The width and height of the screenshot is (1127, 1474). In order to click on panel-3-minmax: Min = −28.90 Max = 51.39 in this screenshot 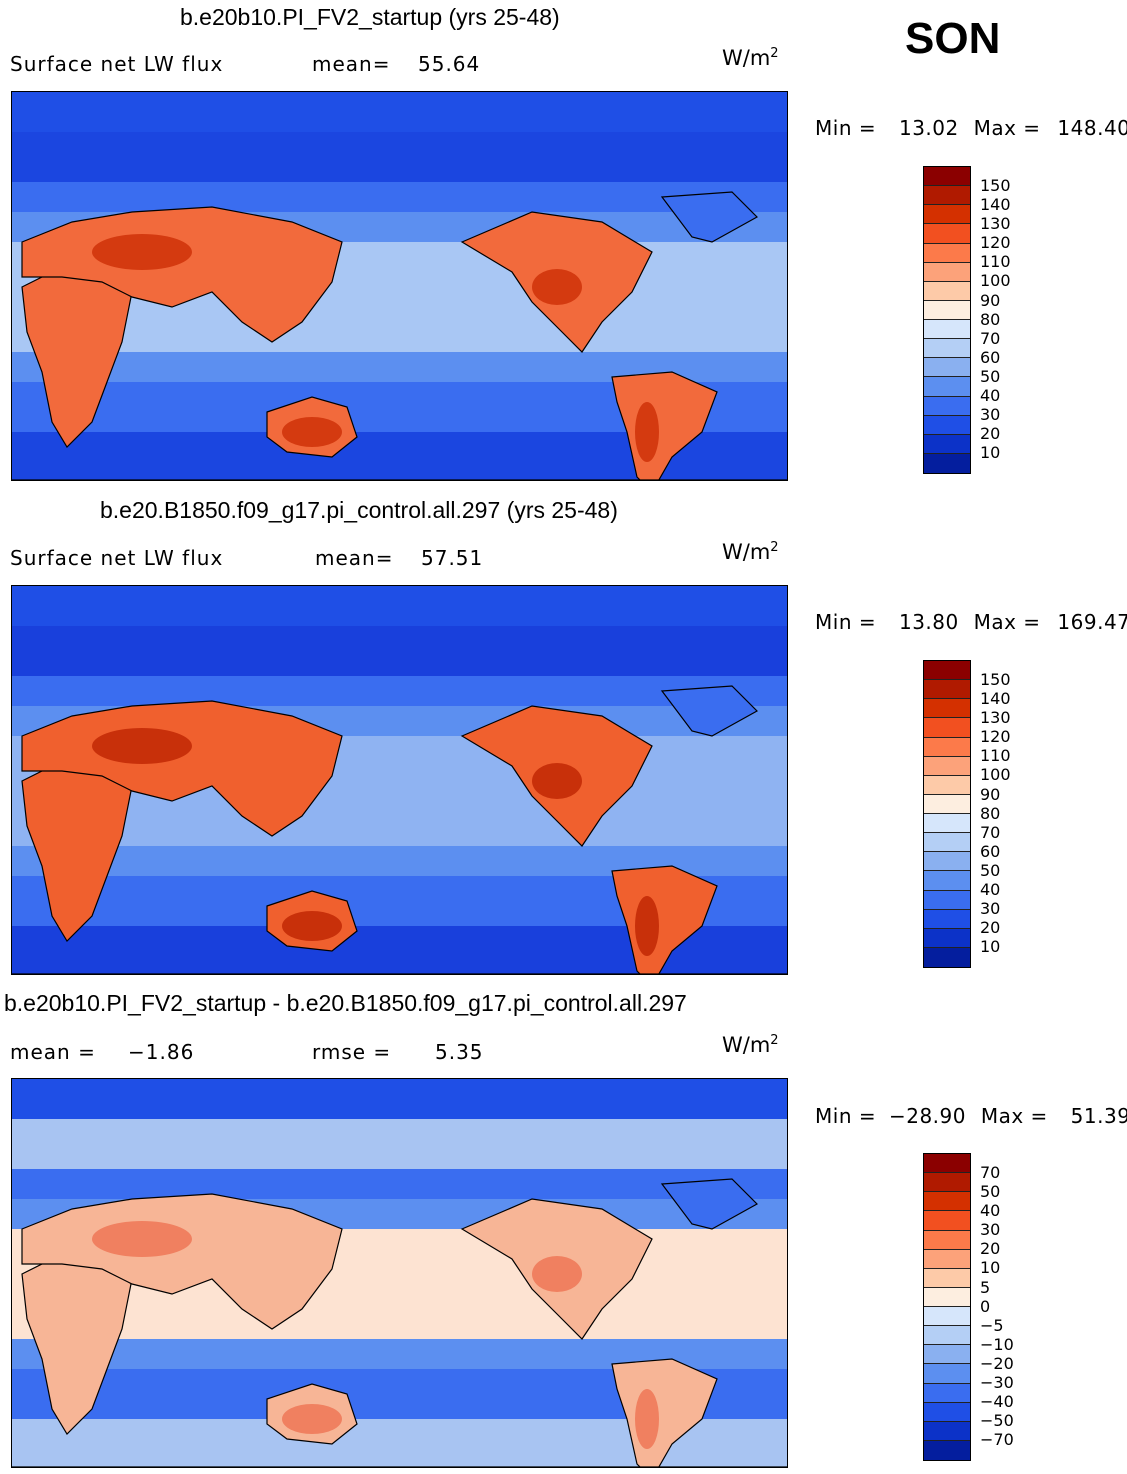, I will do `click(971, 1116)`.